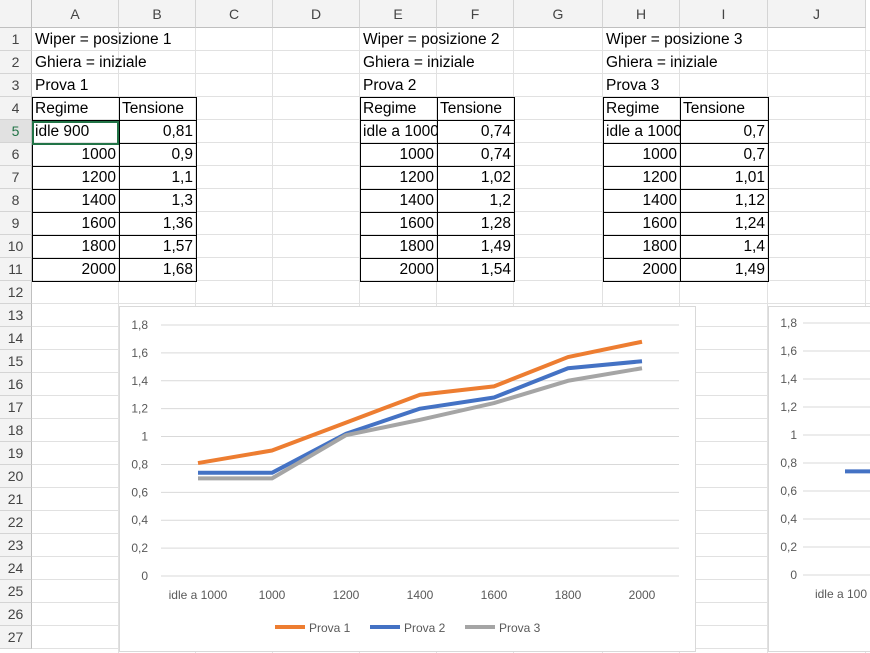 This screenshot has width=870, height=653. I want to click on cell-A3: Prova 1, so click(62, 85).